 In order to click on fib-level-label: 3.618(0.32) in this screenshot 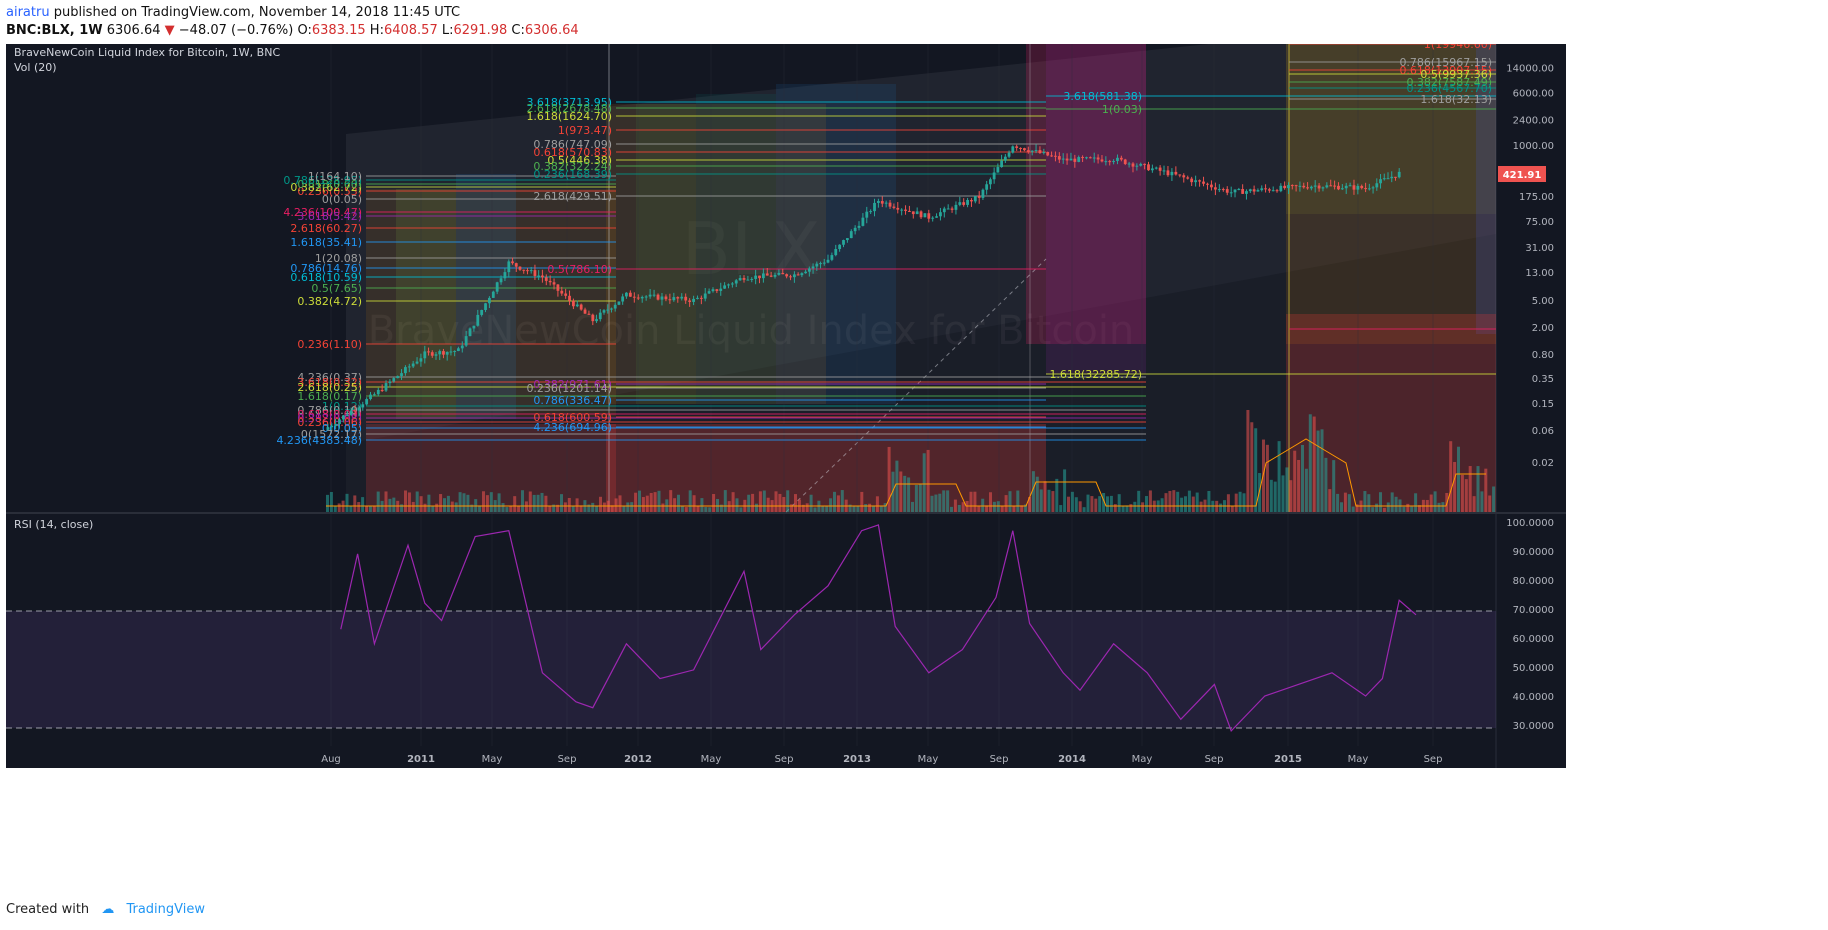, I will do `click(329, 382)`.